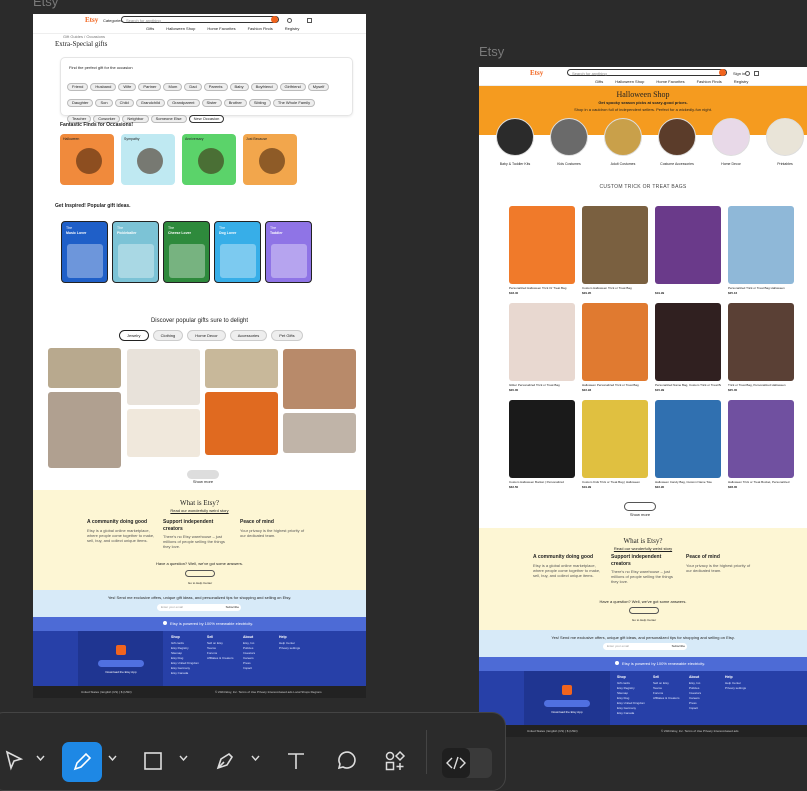 This screenshot has width=807, height=791. What do you see at coordinates (150, 87) in the screenshot?
I see `occasion-chip: Partner` at bounding box center [150, 87].